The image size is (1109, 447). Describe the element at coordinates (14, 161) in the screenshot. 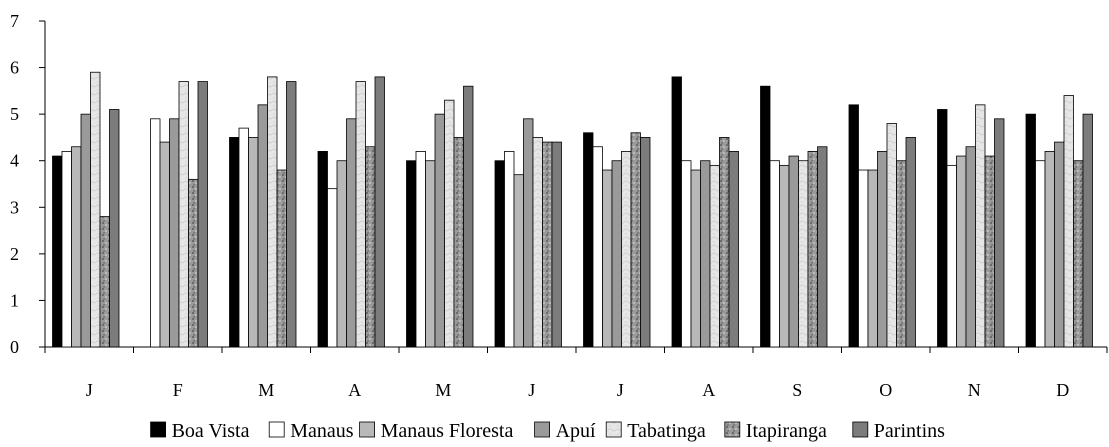

I see `y-tick-label: 4` at that location.